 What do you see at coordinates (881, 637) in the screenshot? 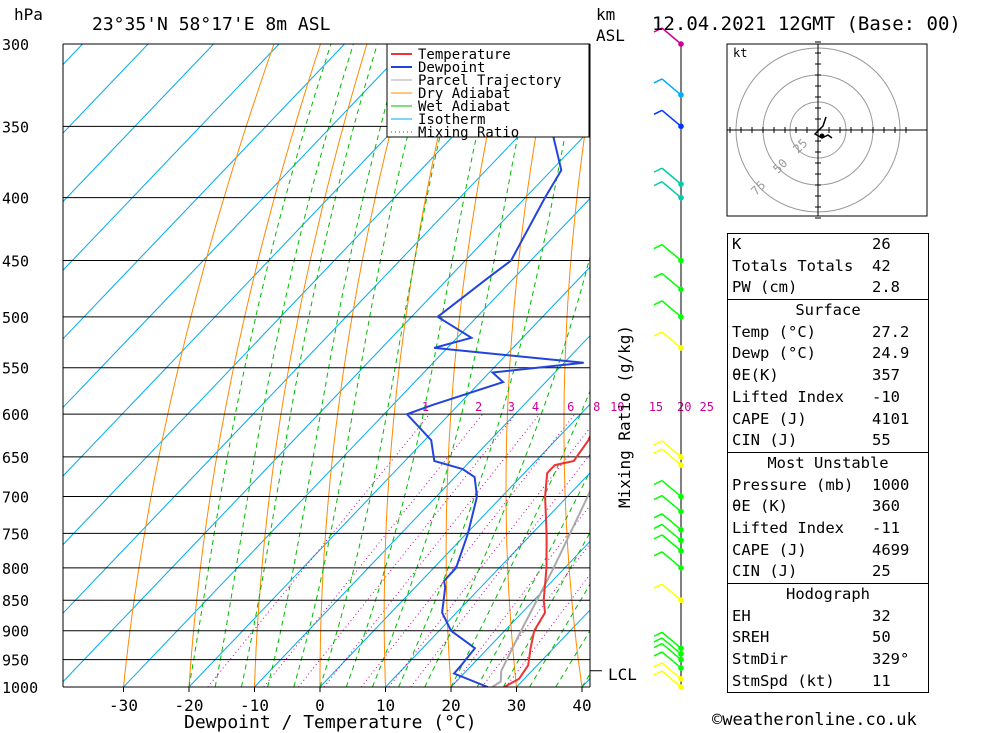
I see `hodograph-param-value: 50` at bounding box center [881, 637].